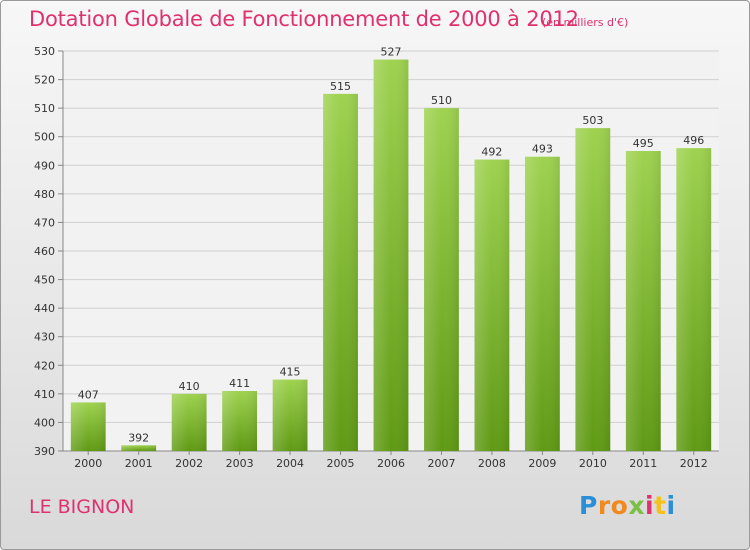 This screenshot has width=750, height=550. I want to click on x-tick-label: 2011, so click(643, 463).